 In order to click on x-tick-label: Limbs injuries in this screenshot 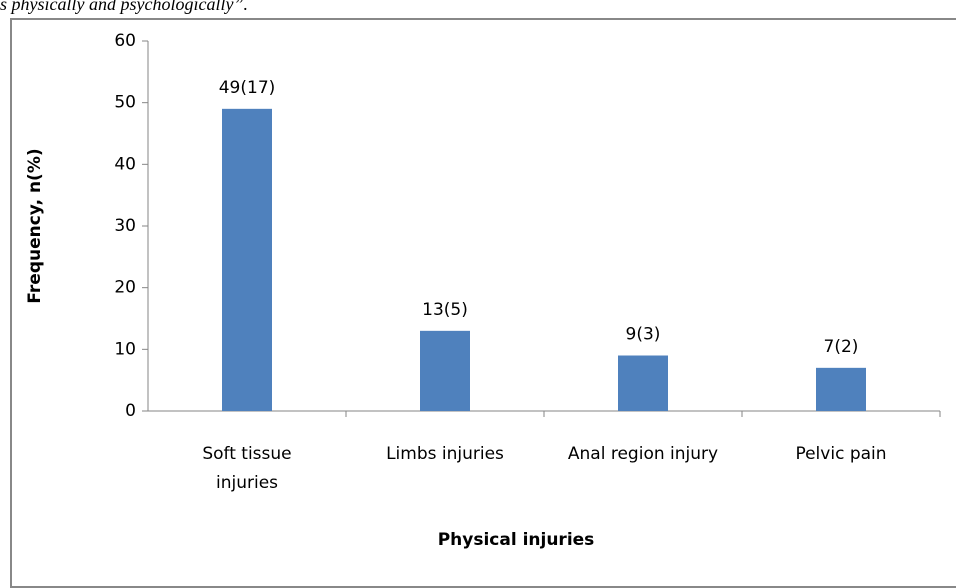, I will do `click(445, 454)`.